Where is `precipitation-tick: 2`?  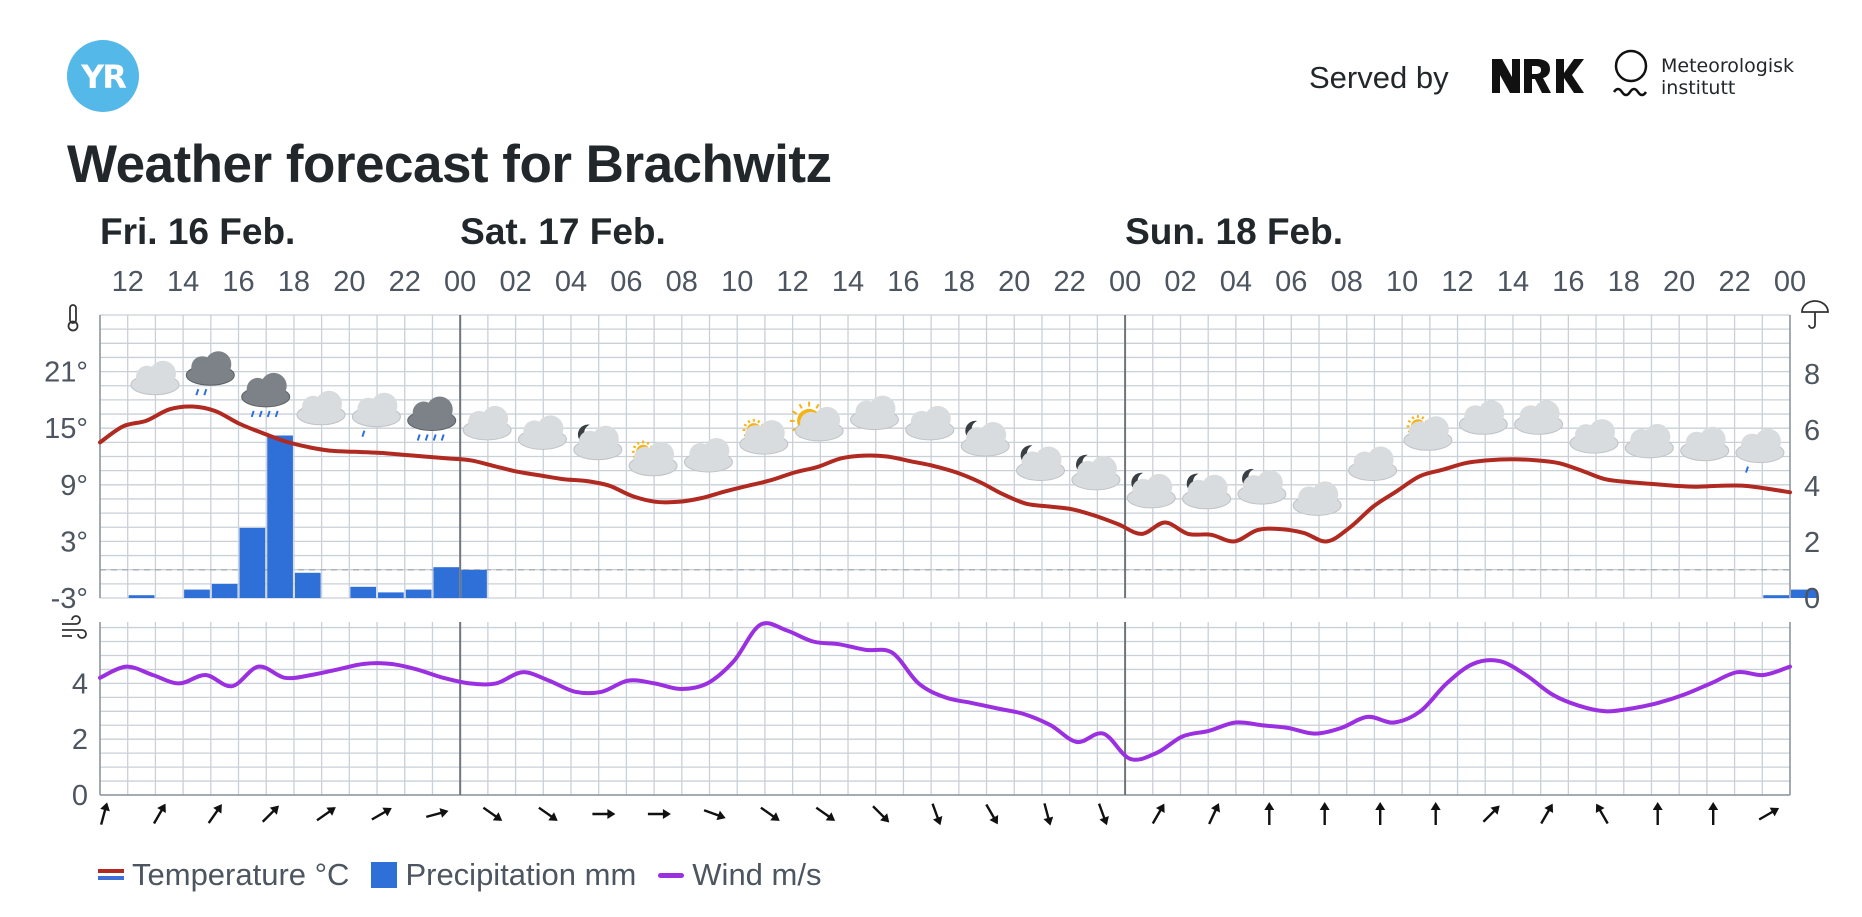 precipitation-tick: 2 is located at coordinates (1812, 543).